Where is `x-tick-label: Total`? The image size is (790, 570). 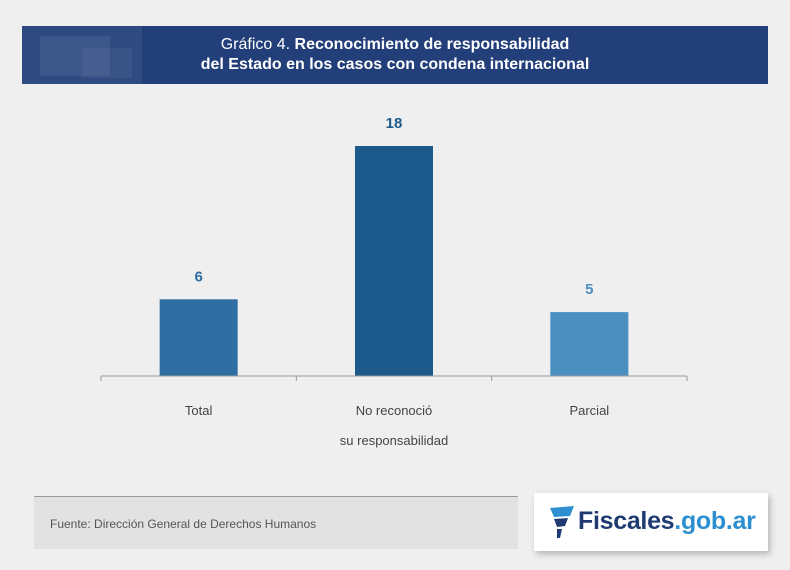
x-tick-label: Total is located at coordinates (199, 410).